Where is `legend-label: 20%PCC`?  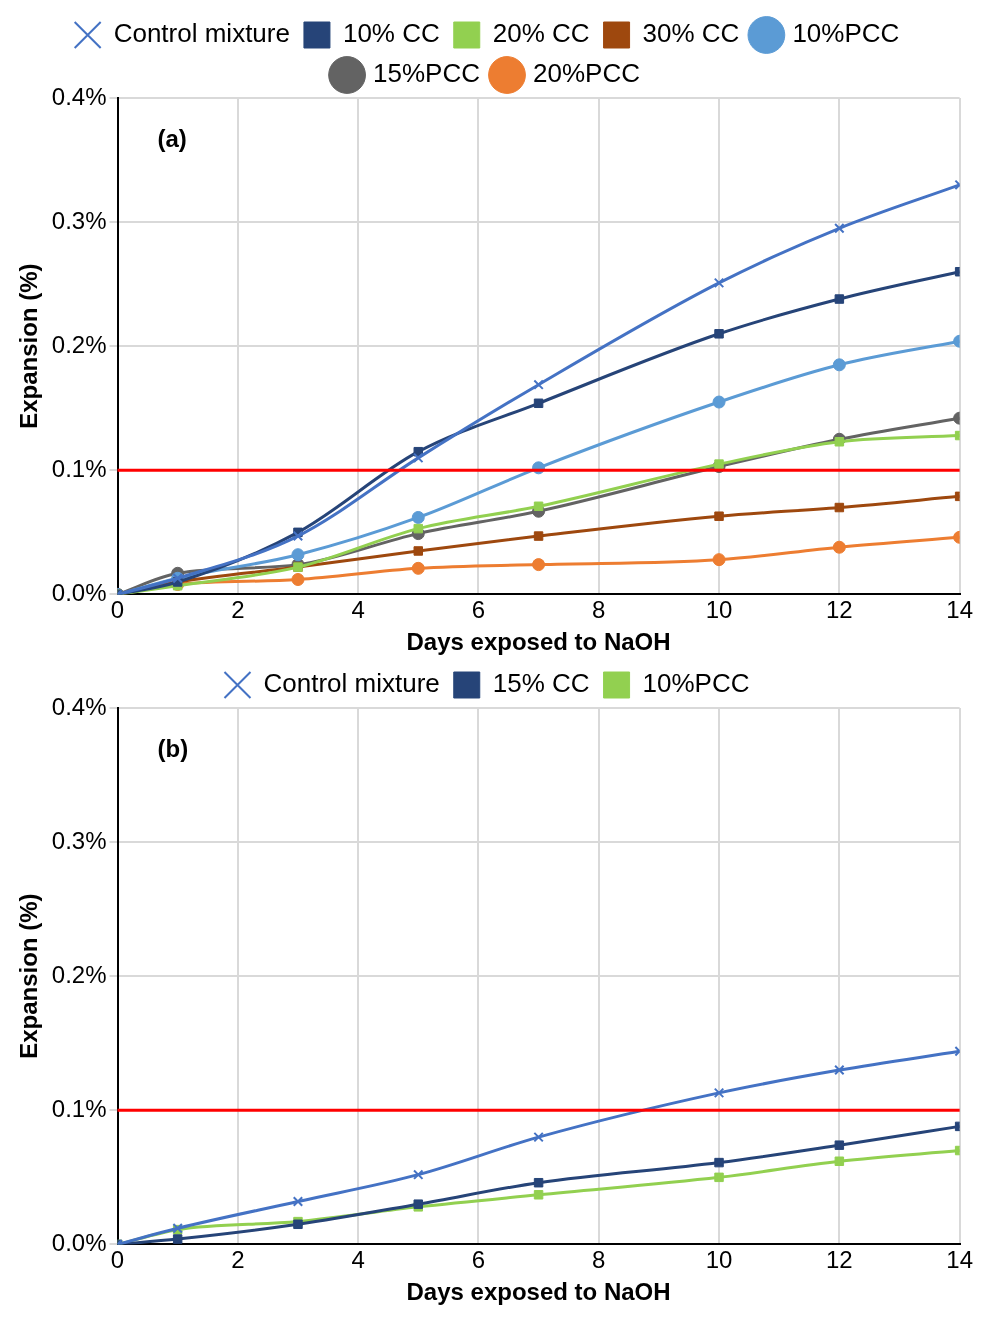 legend-label: 20%PCC is located at coordinates (586, 73).